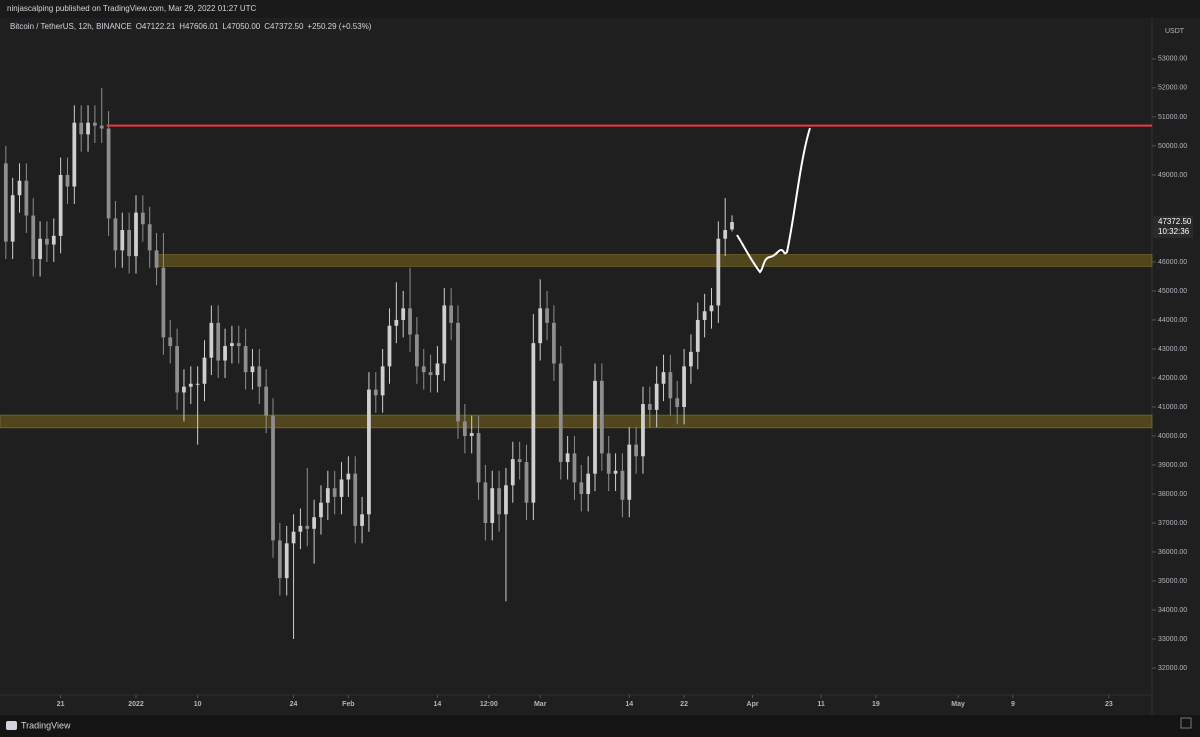  Describe the element at coordinates (46, 725) in the screenshot. I see `brand: TradingView` at that location.